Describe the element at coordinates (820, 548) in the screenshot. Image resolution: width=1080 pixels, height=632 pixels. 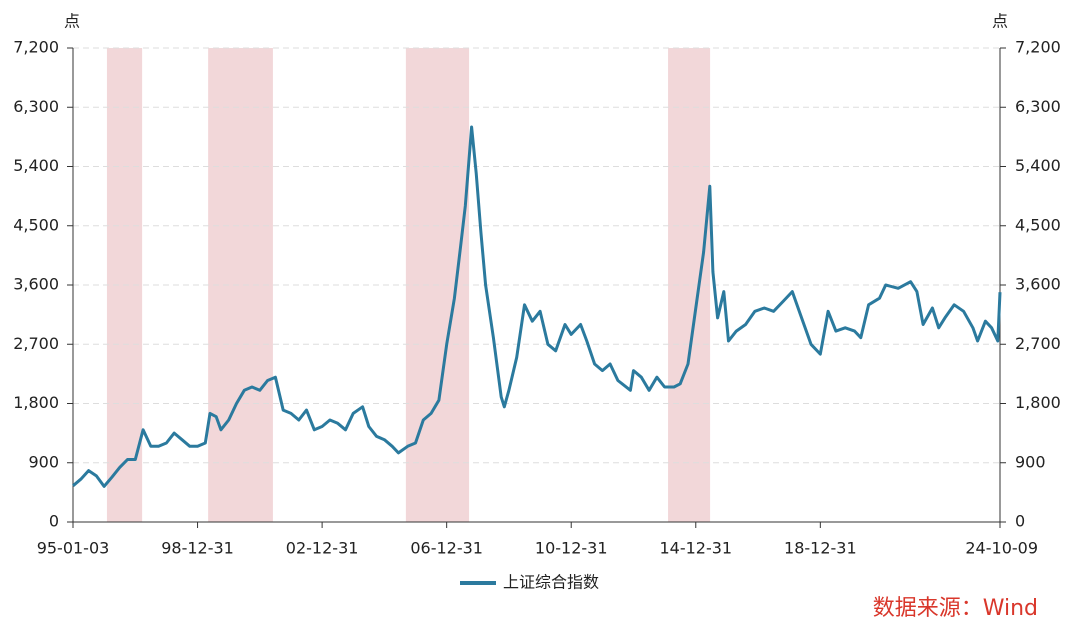
I see `x-tick-label: 18-12-31` at that location.